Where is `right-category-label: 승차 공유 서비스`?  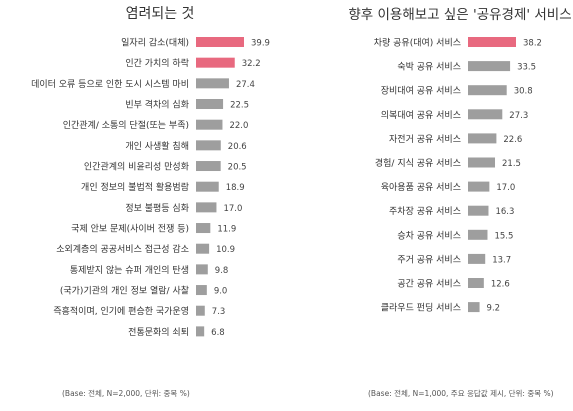
right-category-label: 승차 공유 서비스 is located at coordinates (429, 235).